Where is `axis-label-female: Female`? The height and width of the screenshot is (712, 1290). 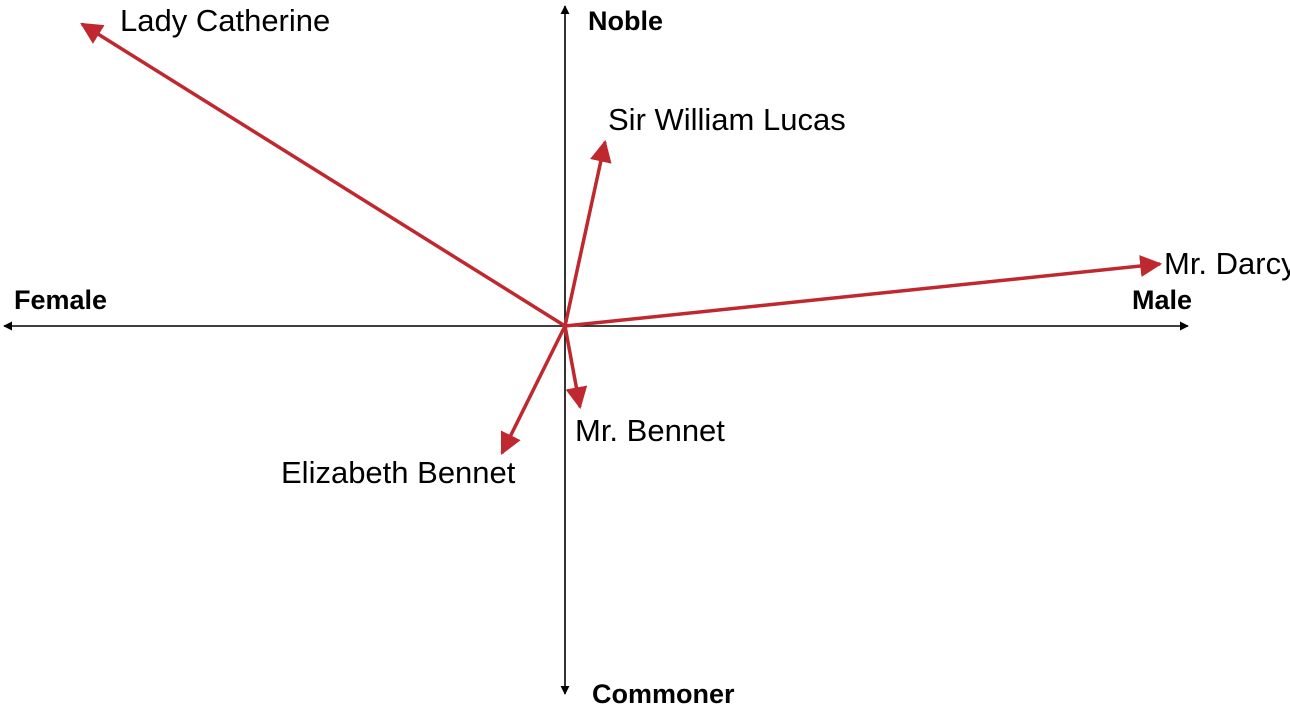
axis-label-female: Female is located at coordinates (60, 300).